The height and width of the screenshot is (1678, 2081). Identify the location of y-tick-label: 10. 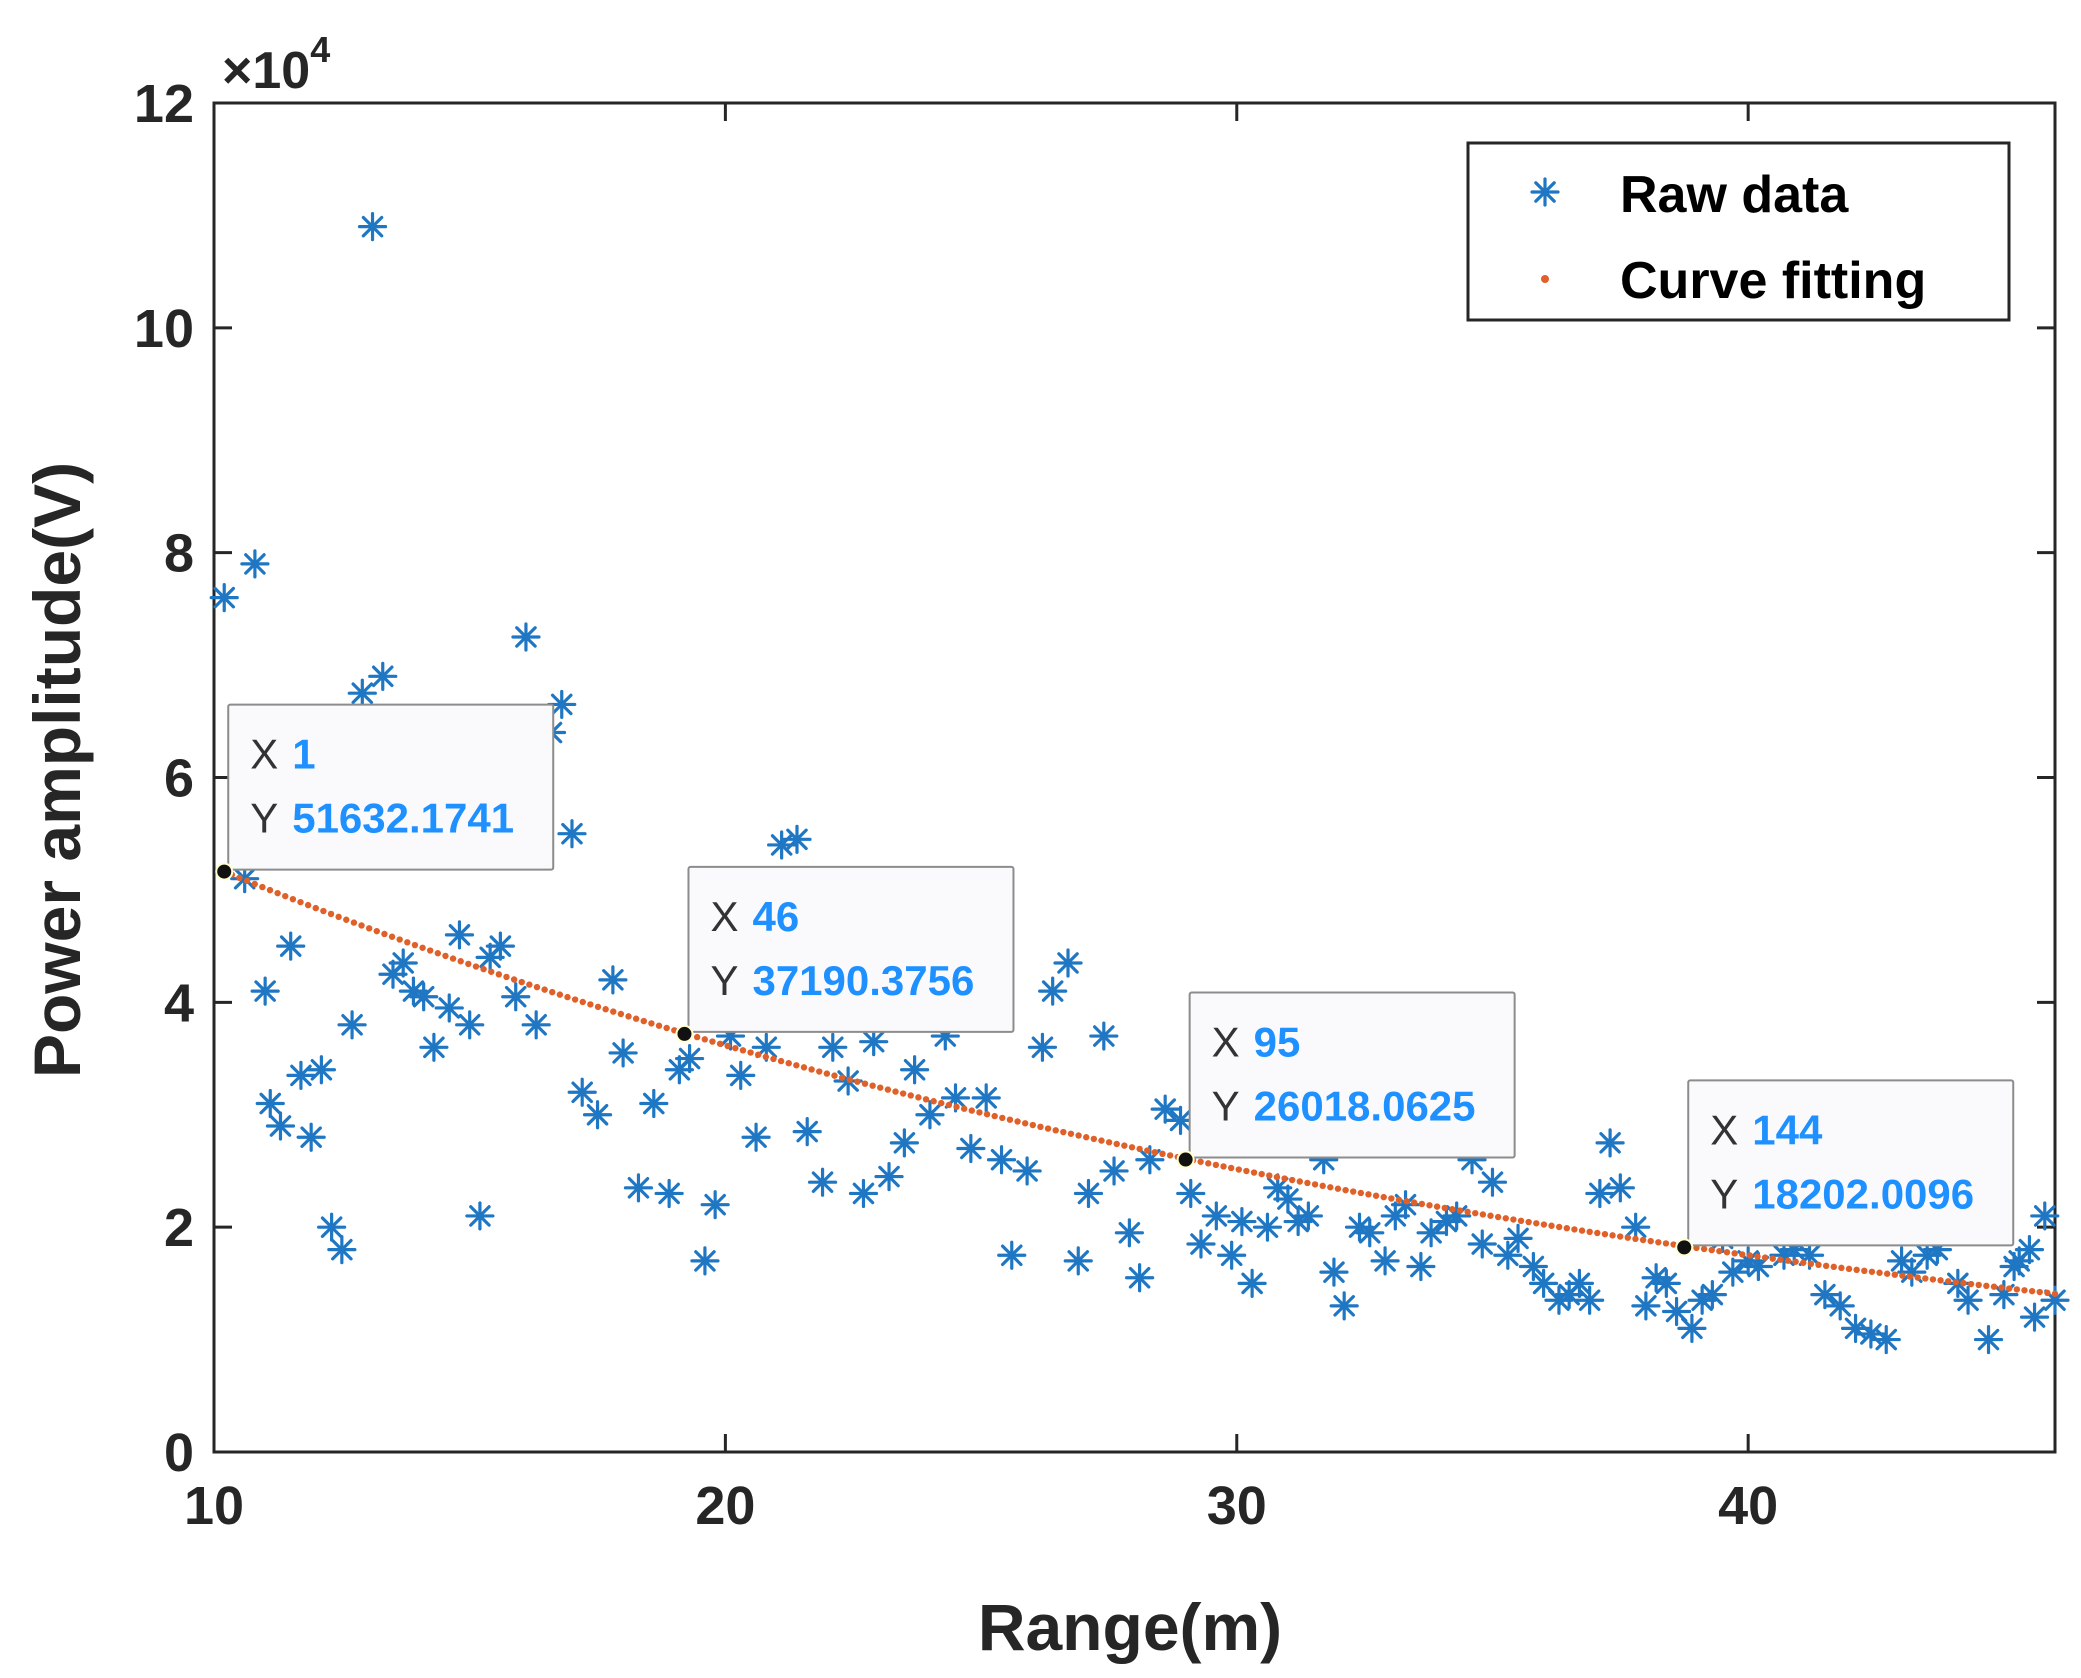
(164, 329).